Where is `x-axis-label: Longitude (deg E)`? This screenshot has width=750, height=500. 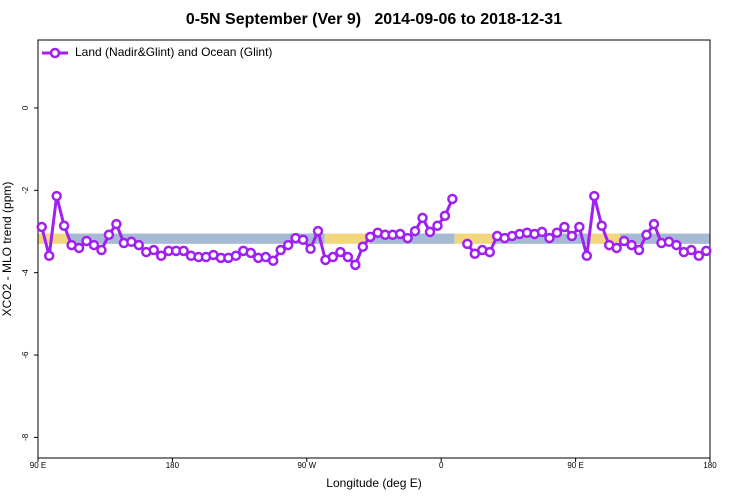
x-axis-label: Longitude (deg E) is located at coordinates (373, 483).